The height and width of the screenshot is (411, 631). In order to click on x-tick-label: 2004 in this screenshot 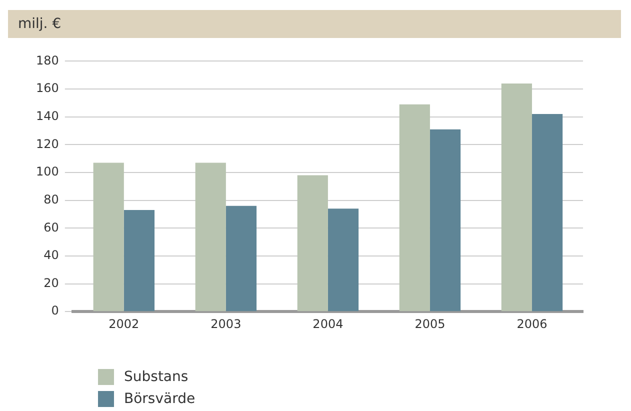, I will do `click(328, 323)`.